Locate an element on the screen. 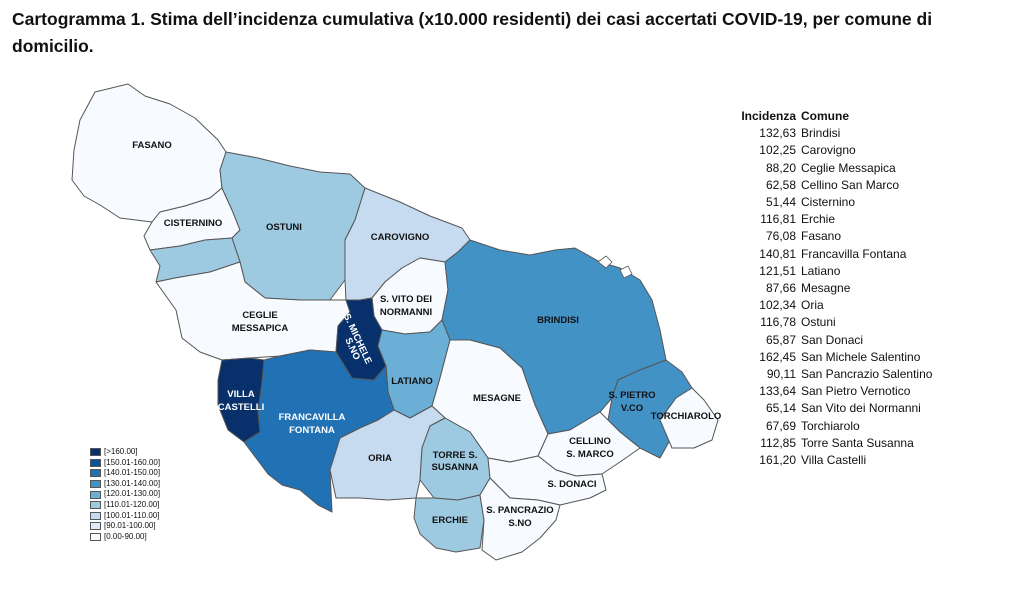  table-row: 133,64 San Pietro Vernotico is located at coordinates (832, 391).